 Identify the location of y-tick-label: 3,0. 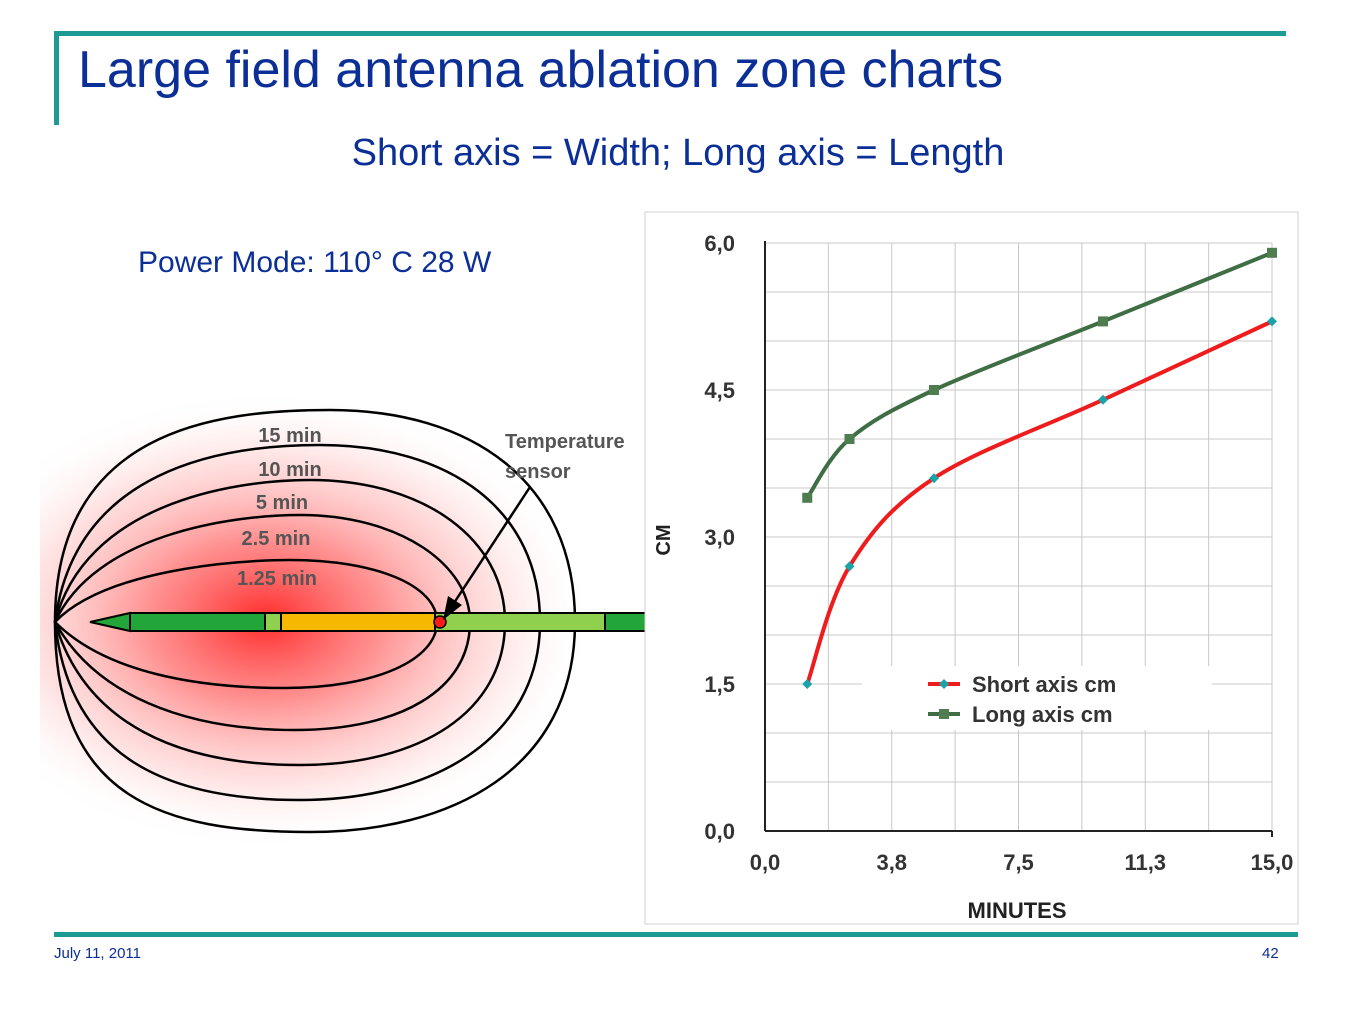
(719, 537).